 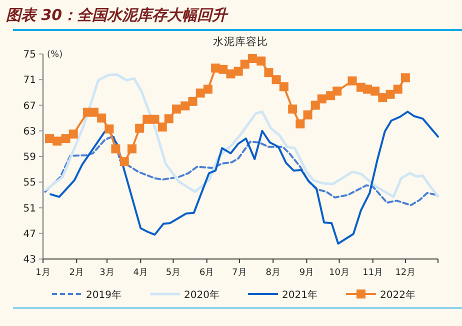 I want to click on y-tick-label: 63, so click(x=29, y=132).